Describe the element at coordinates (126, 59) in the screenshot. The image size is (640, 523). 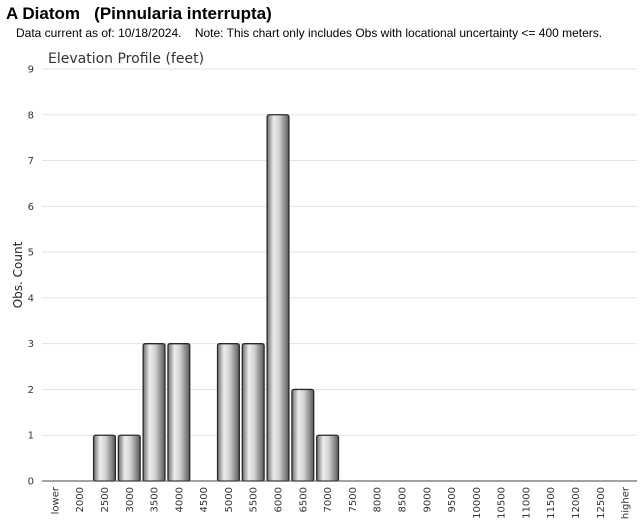
I see `chart-title: Elevation Profile (feet)` at that location.